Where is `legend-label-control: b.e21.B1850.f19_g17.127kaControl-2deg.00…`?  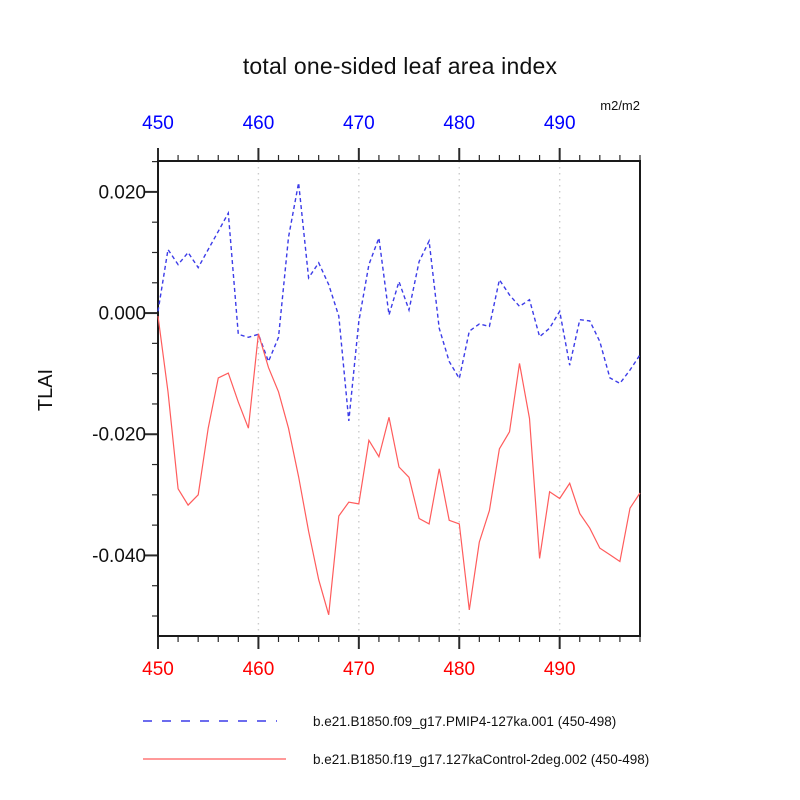 legend-label-control: b.e21.B1850.f19_g17.127kaControl-2deg.00… is located at coordinates (481, 759).